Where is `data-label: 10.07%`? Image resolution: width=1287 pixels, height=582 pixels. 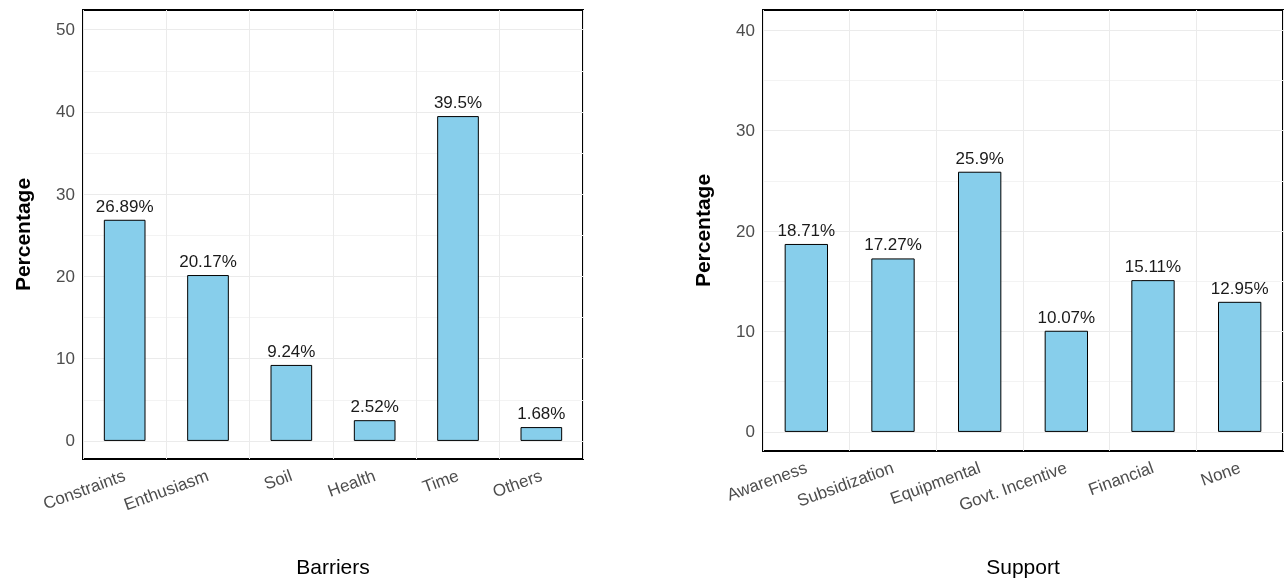
data-label: 10.07% is located at coordinates (1066, 317).